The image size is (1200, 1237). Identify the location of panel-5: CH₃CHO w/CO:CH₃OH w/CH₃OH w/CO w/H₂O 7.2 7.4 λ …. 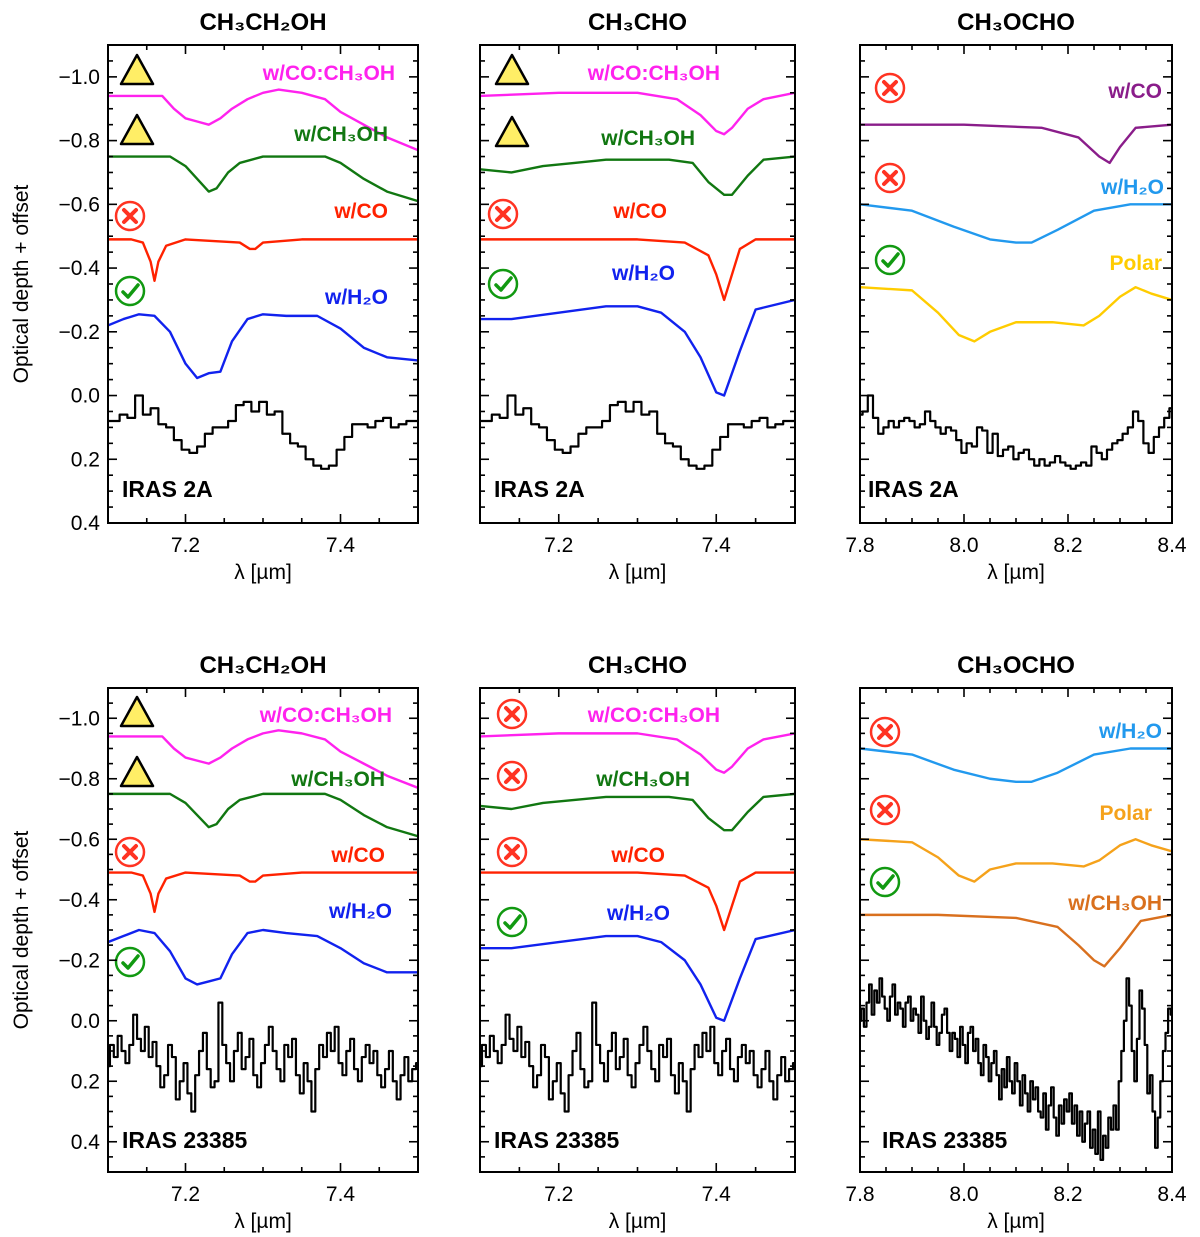
(637, 942).